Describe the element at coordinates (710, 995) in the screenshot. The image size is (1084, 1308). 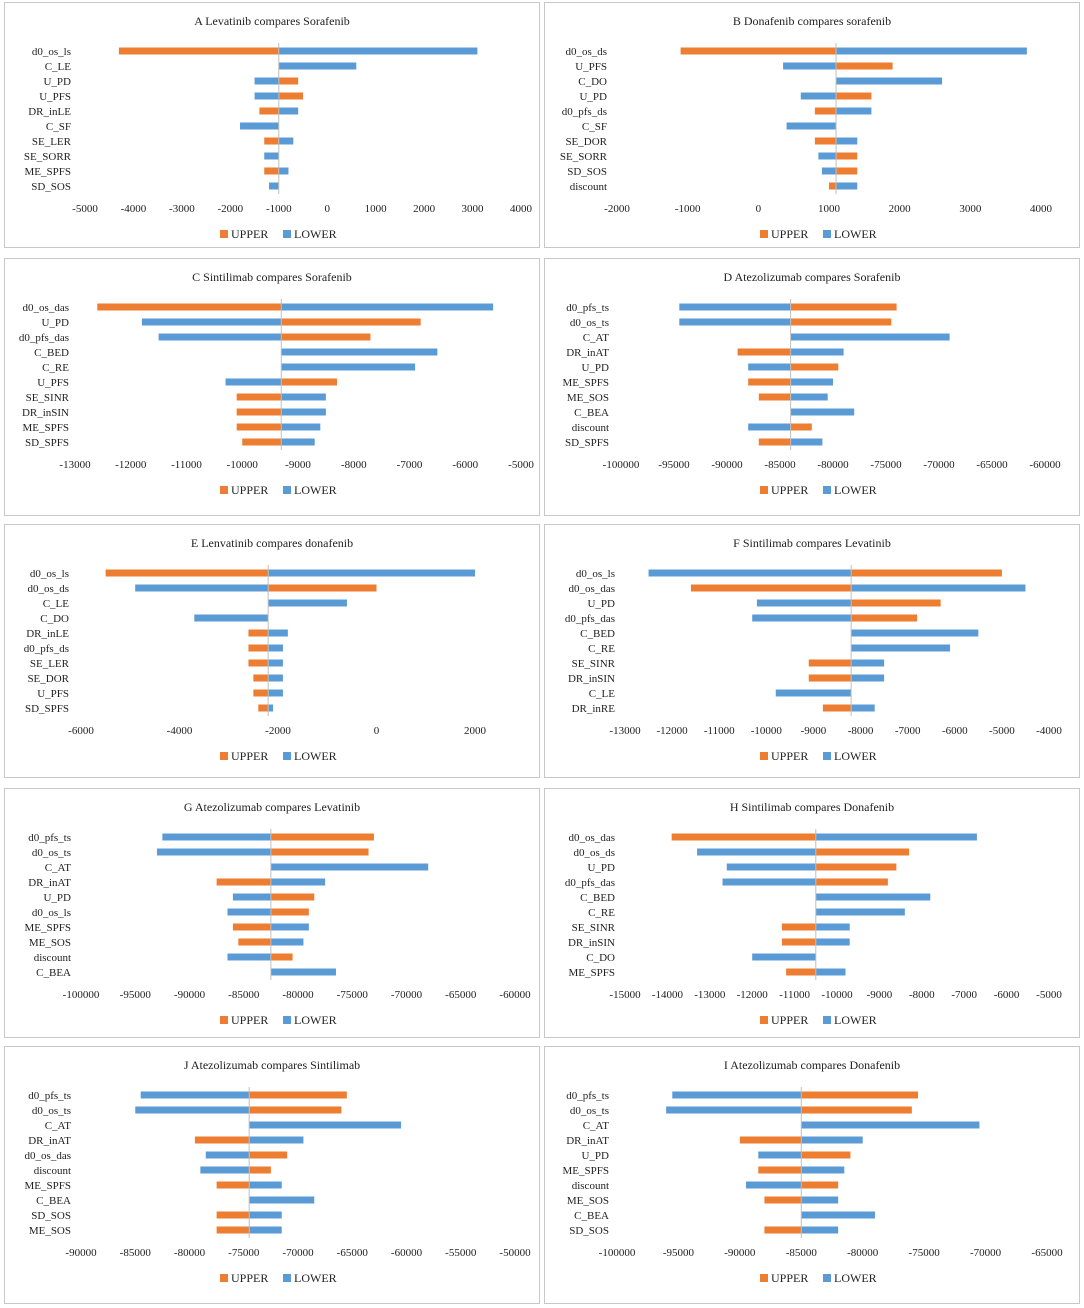
I see `x-tick-label: -13000` at that location.